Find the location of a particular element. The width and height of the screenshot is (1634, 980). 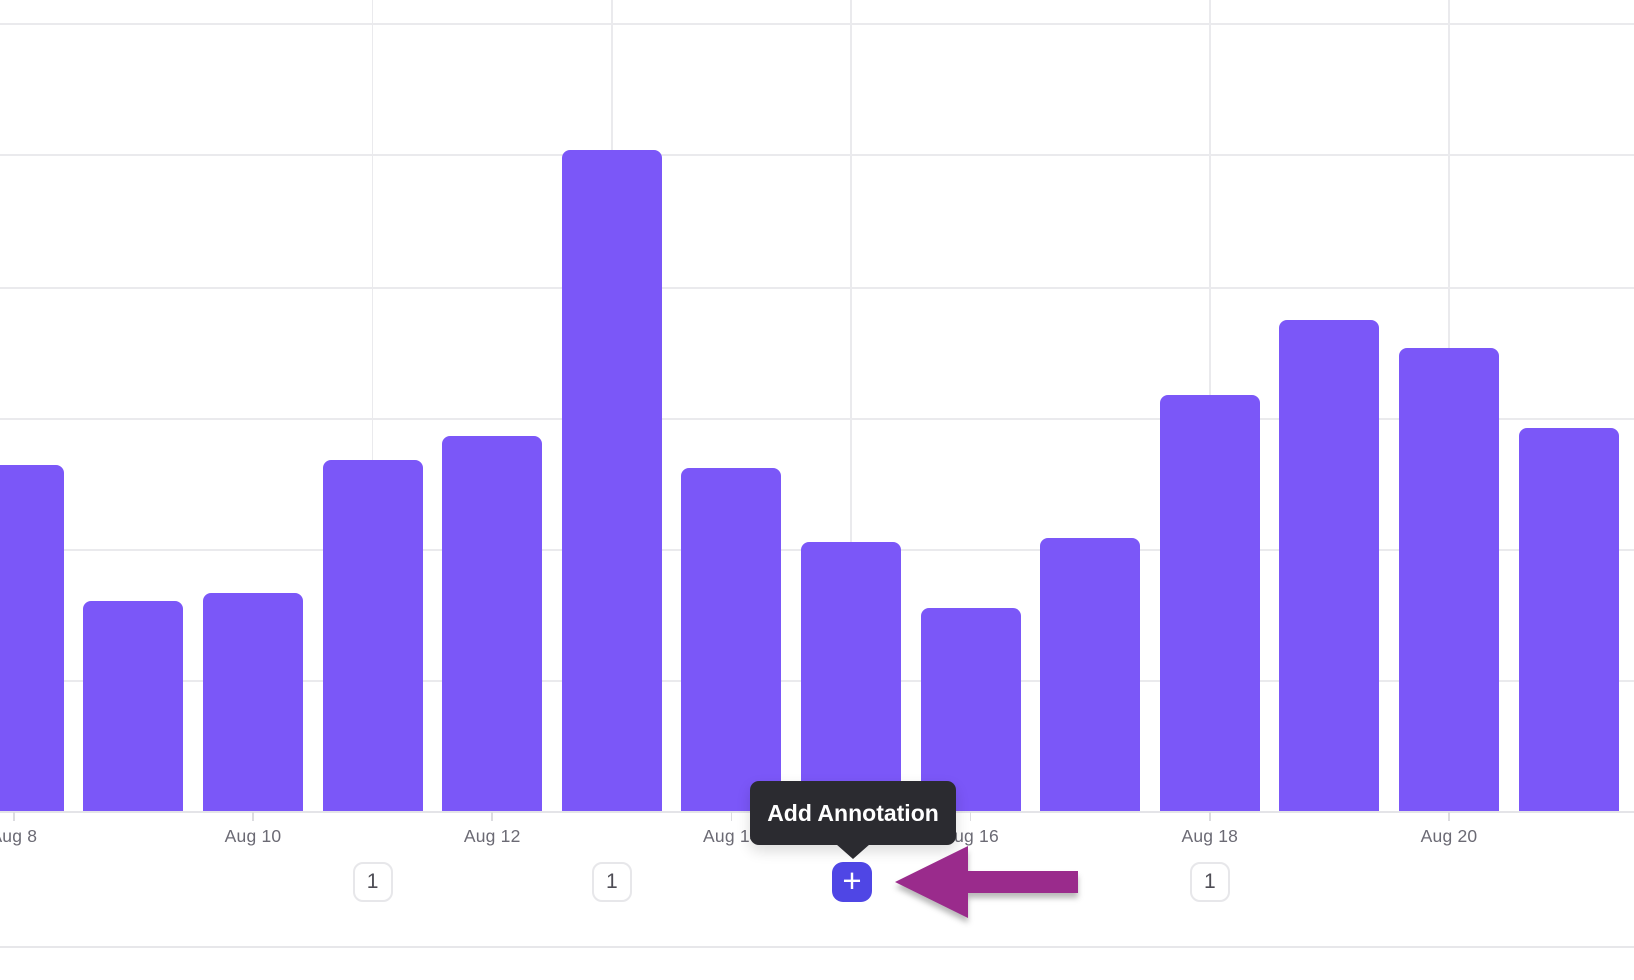

x-axis-tick-label: Aug 14 is located at coordinates (731, 836).